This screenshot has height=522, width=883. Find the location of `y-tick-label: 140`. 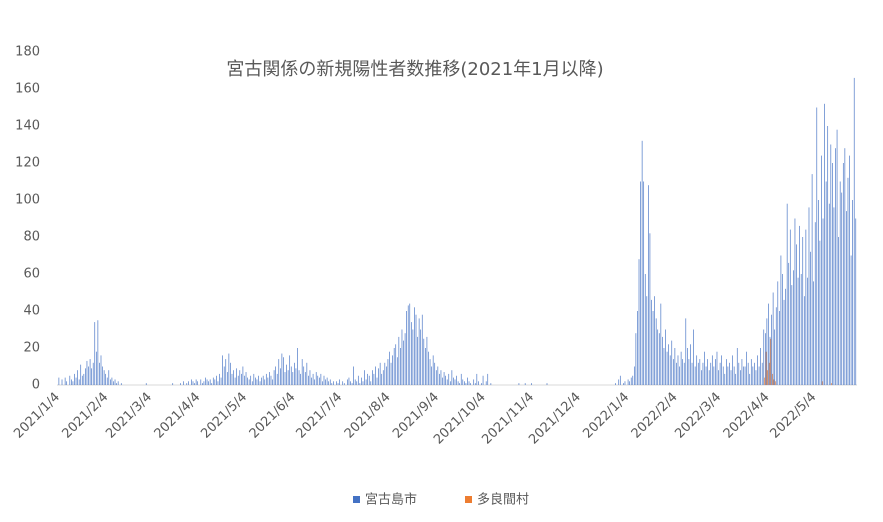

y-tick-label: 140 is located at coordinates (27, 126).